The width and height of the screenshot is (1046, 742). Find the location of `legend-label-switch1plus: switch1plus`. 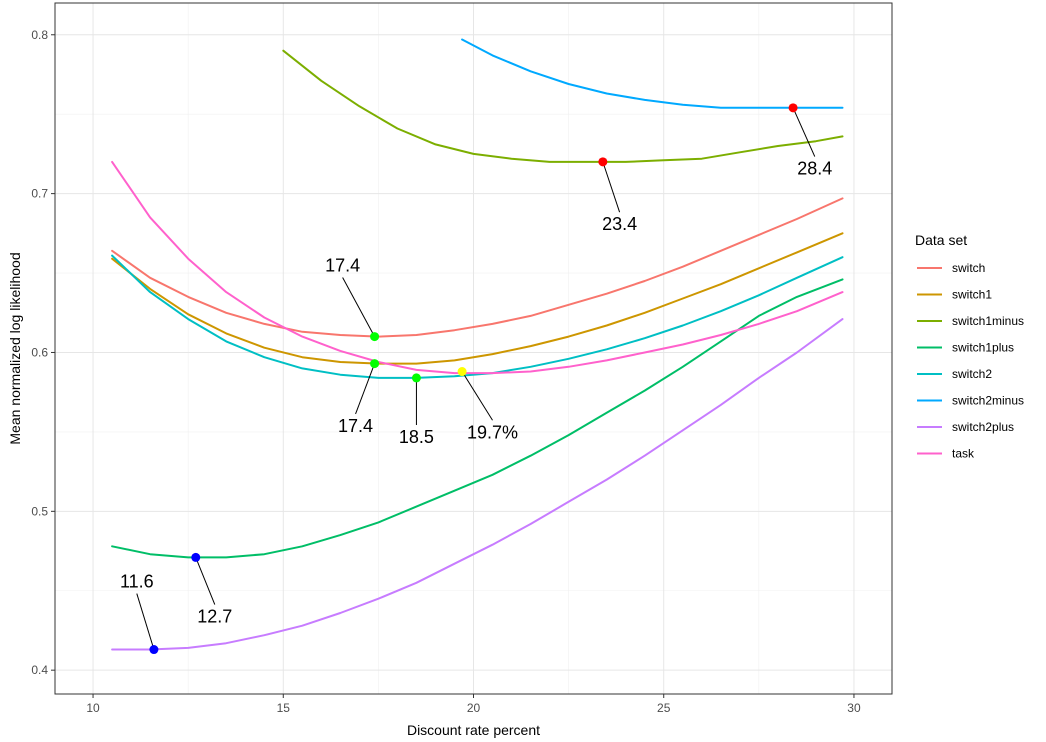

legend-label-switch1plus: switch1plus is located at coordinates (983, 348).